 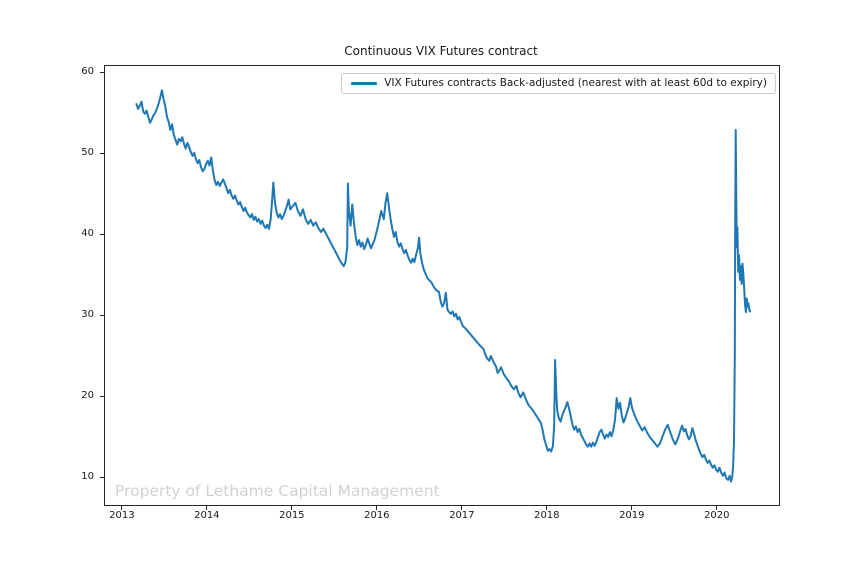 What do you see at coordinates (292, 515) in the screenshot?
I see `x-tick-label: 2015` at bounding box center [292, 515].